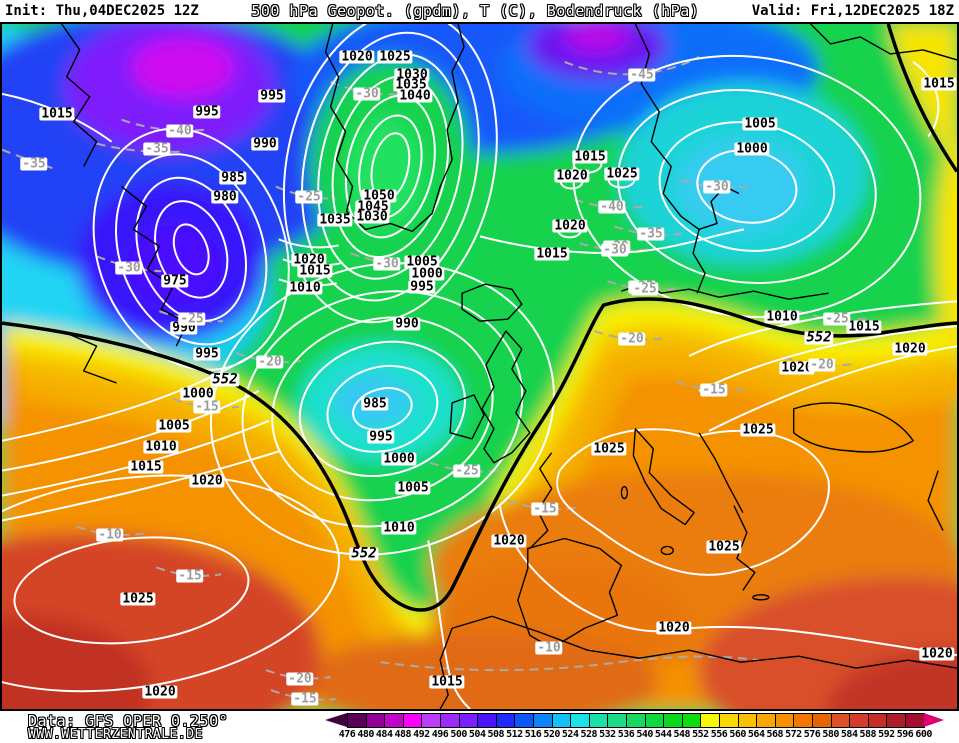 The height and width of the screenshot is (743, 959). Describe the element at coordinates (607, 734) in the screenshot. I see `colorbar-tick-label: 532` at that location.